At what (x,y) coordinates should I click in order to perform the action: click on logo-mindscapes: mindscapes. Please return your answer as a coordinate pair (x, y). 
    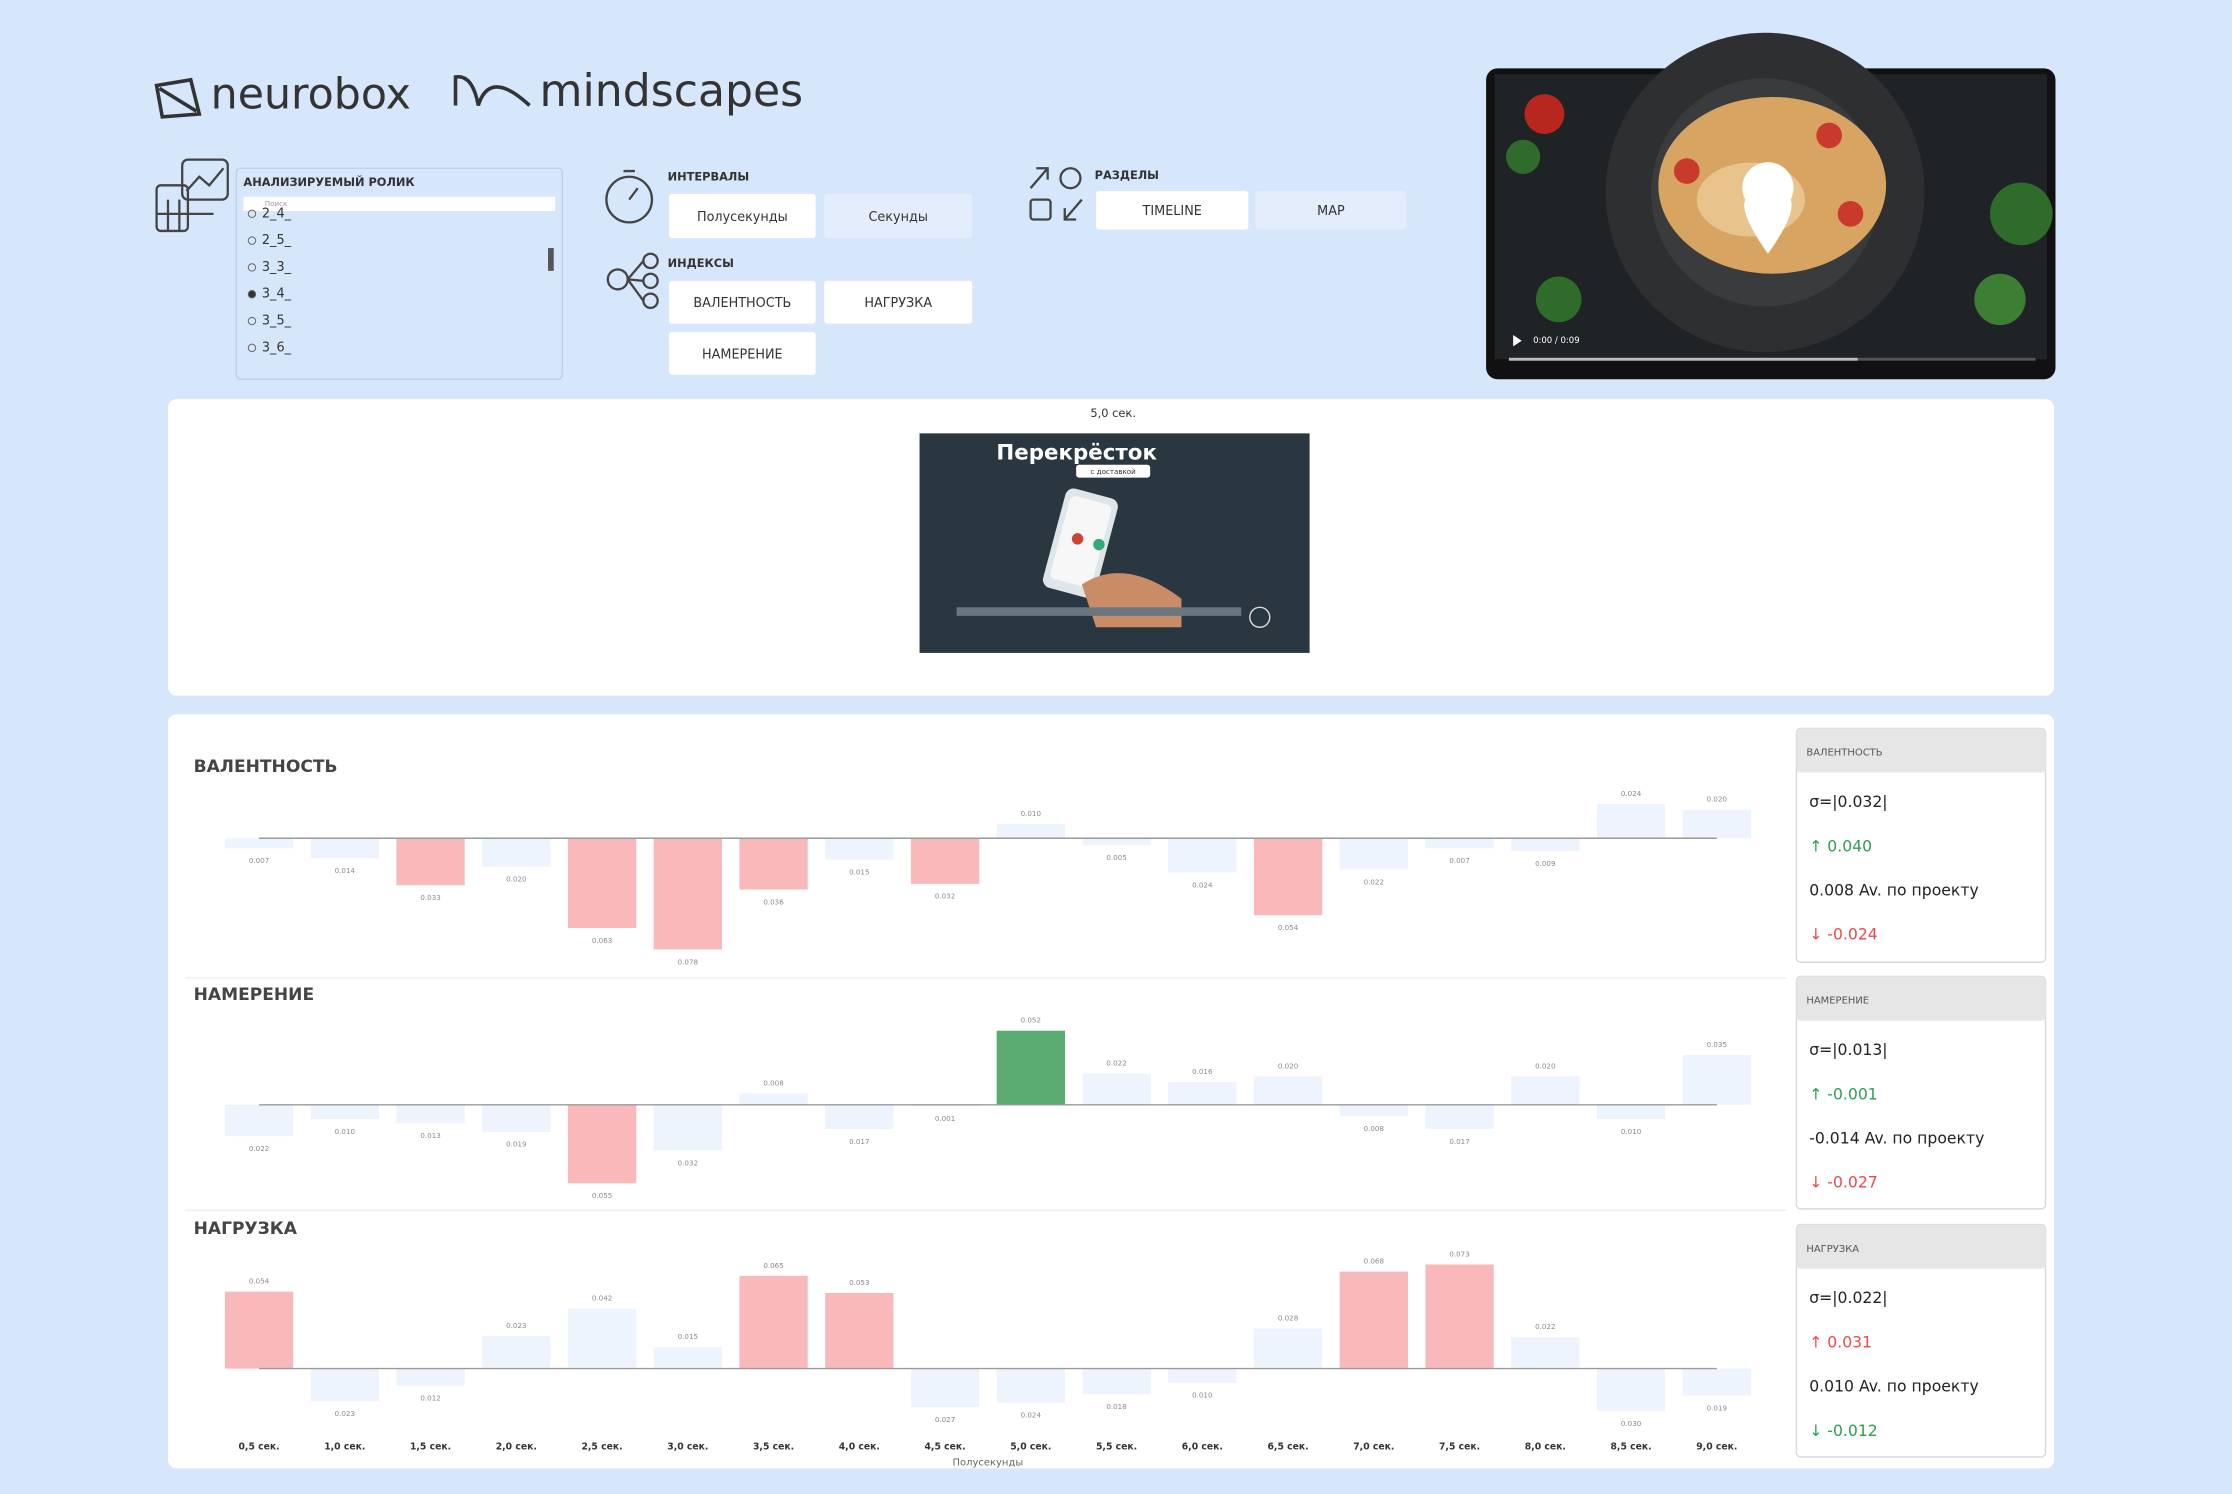
    Looking at the image, I should click on (671, 91).